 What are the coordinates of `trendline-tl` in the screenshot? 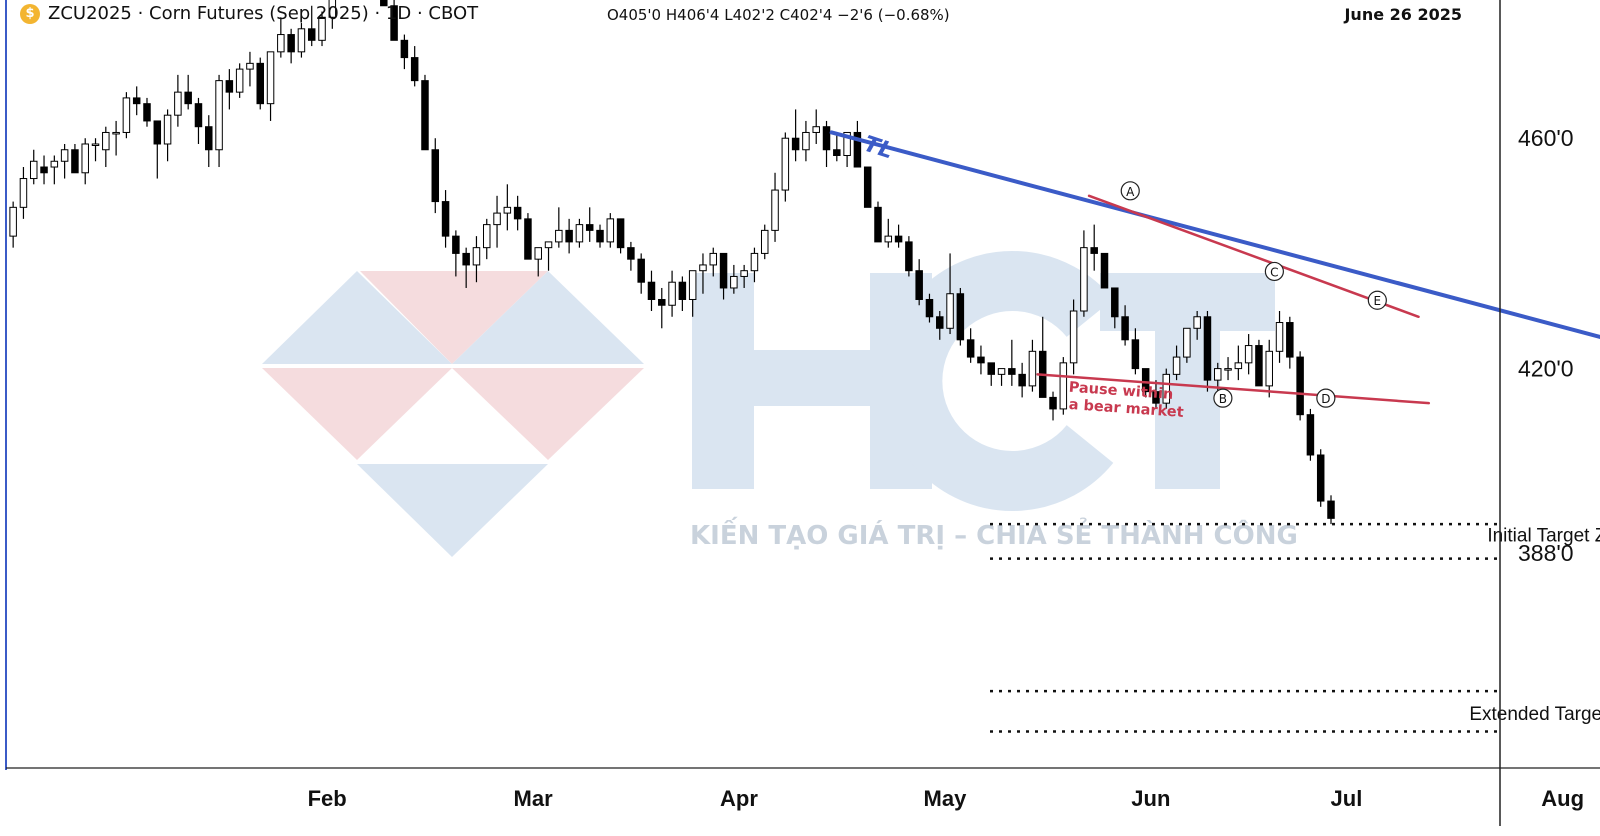 It's located at (1214, 234).